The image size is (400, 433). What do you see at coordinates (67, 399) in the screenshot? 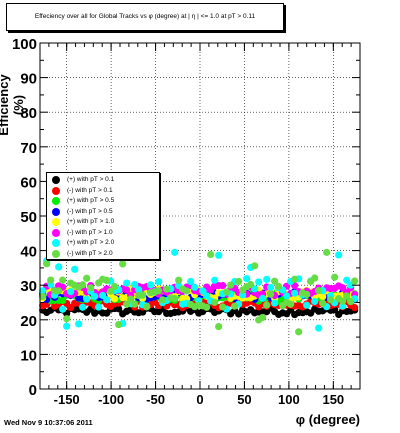
I see `x-tick-label: -150` at bounding box center [67, 399].